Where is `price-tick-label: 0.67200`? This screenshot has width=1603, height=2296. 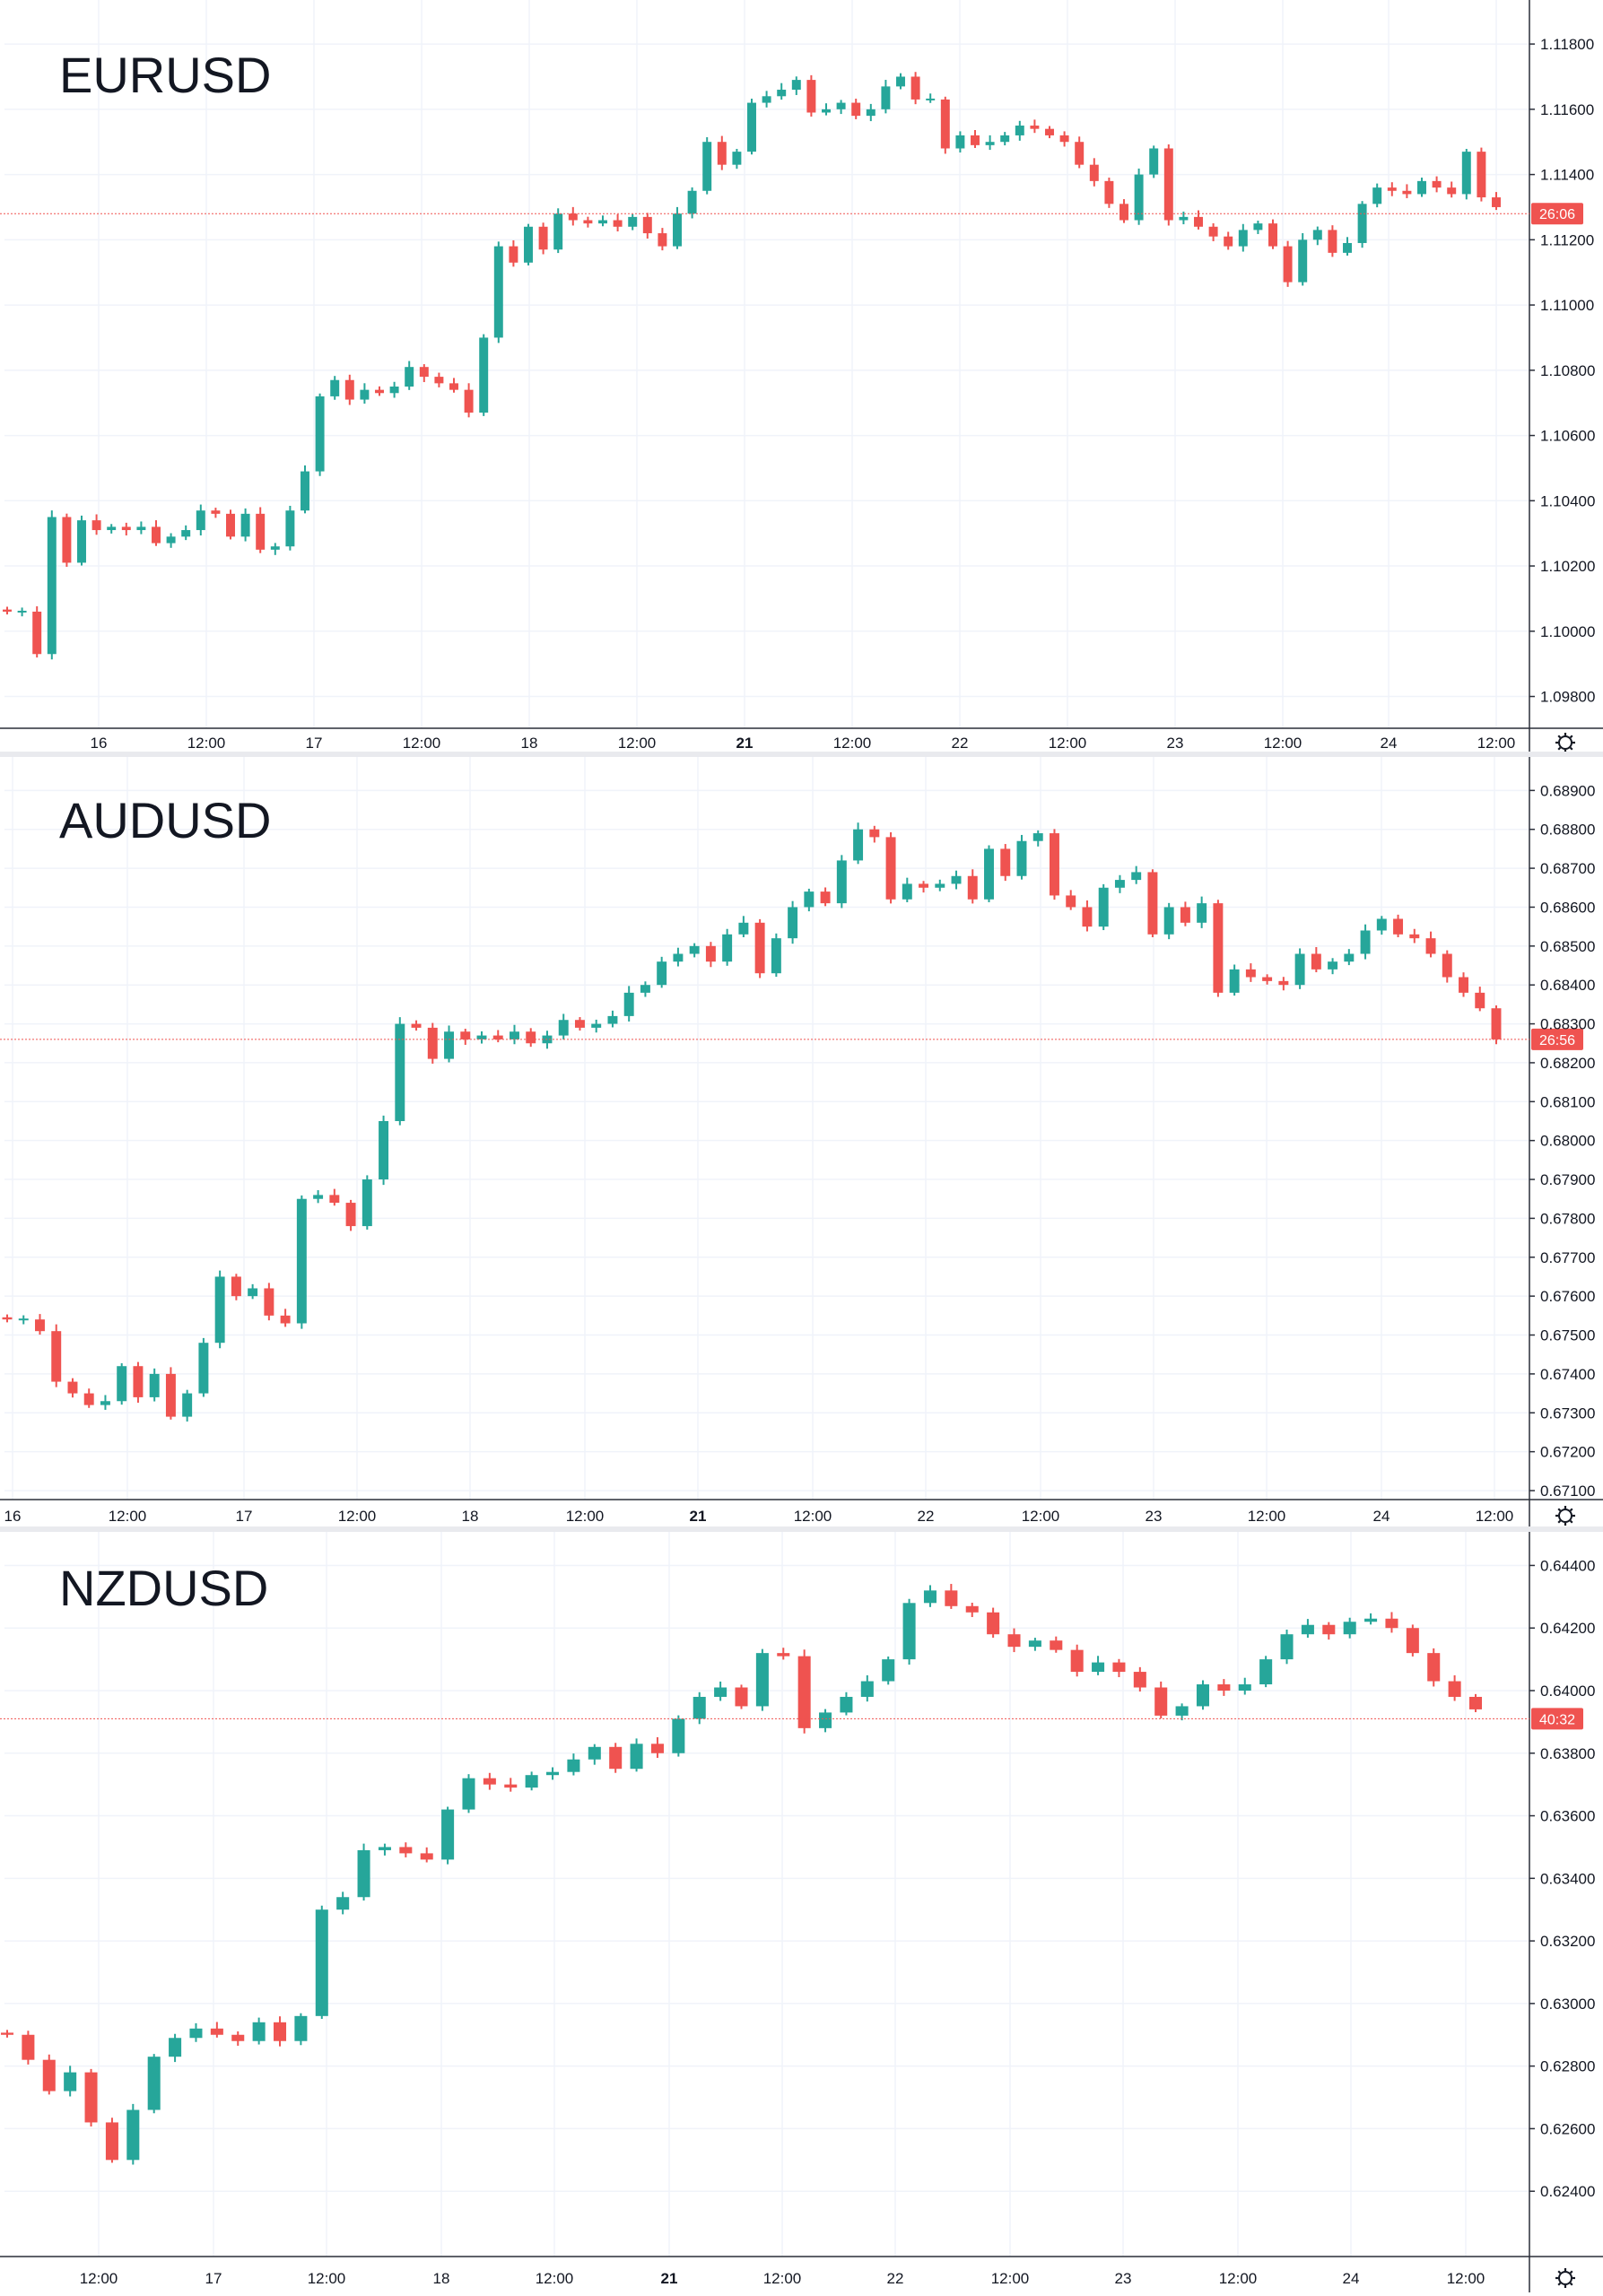 price-tick-label: 0.67200 is located at coordinates (1568, 1452).